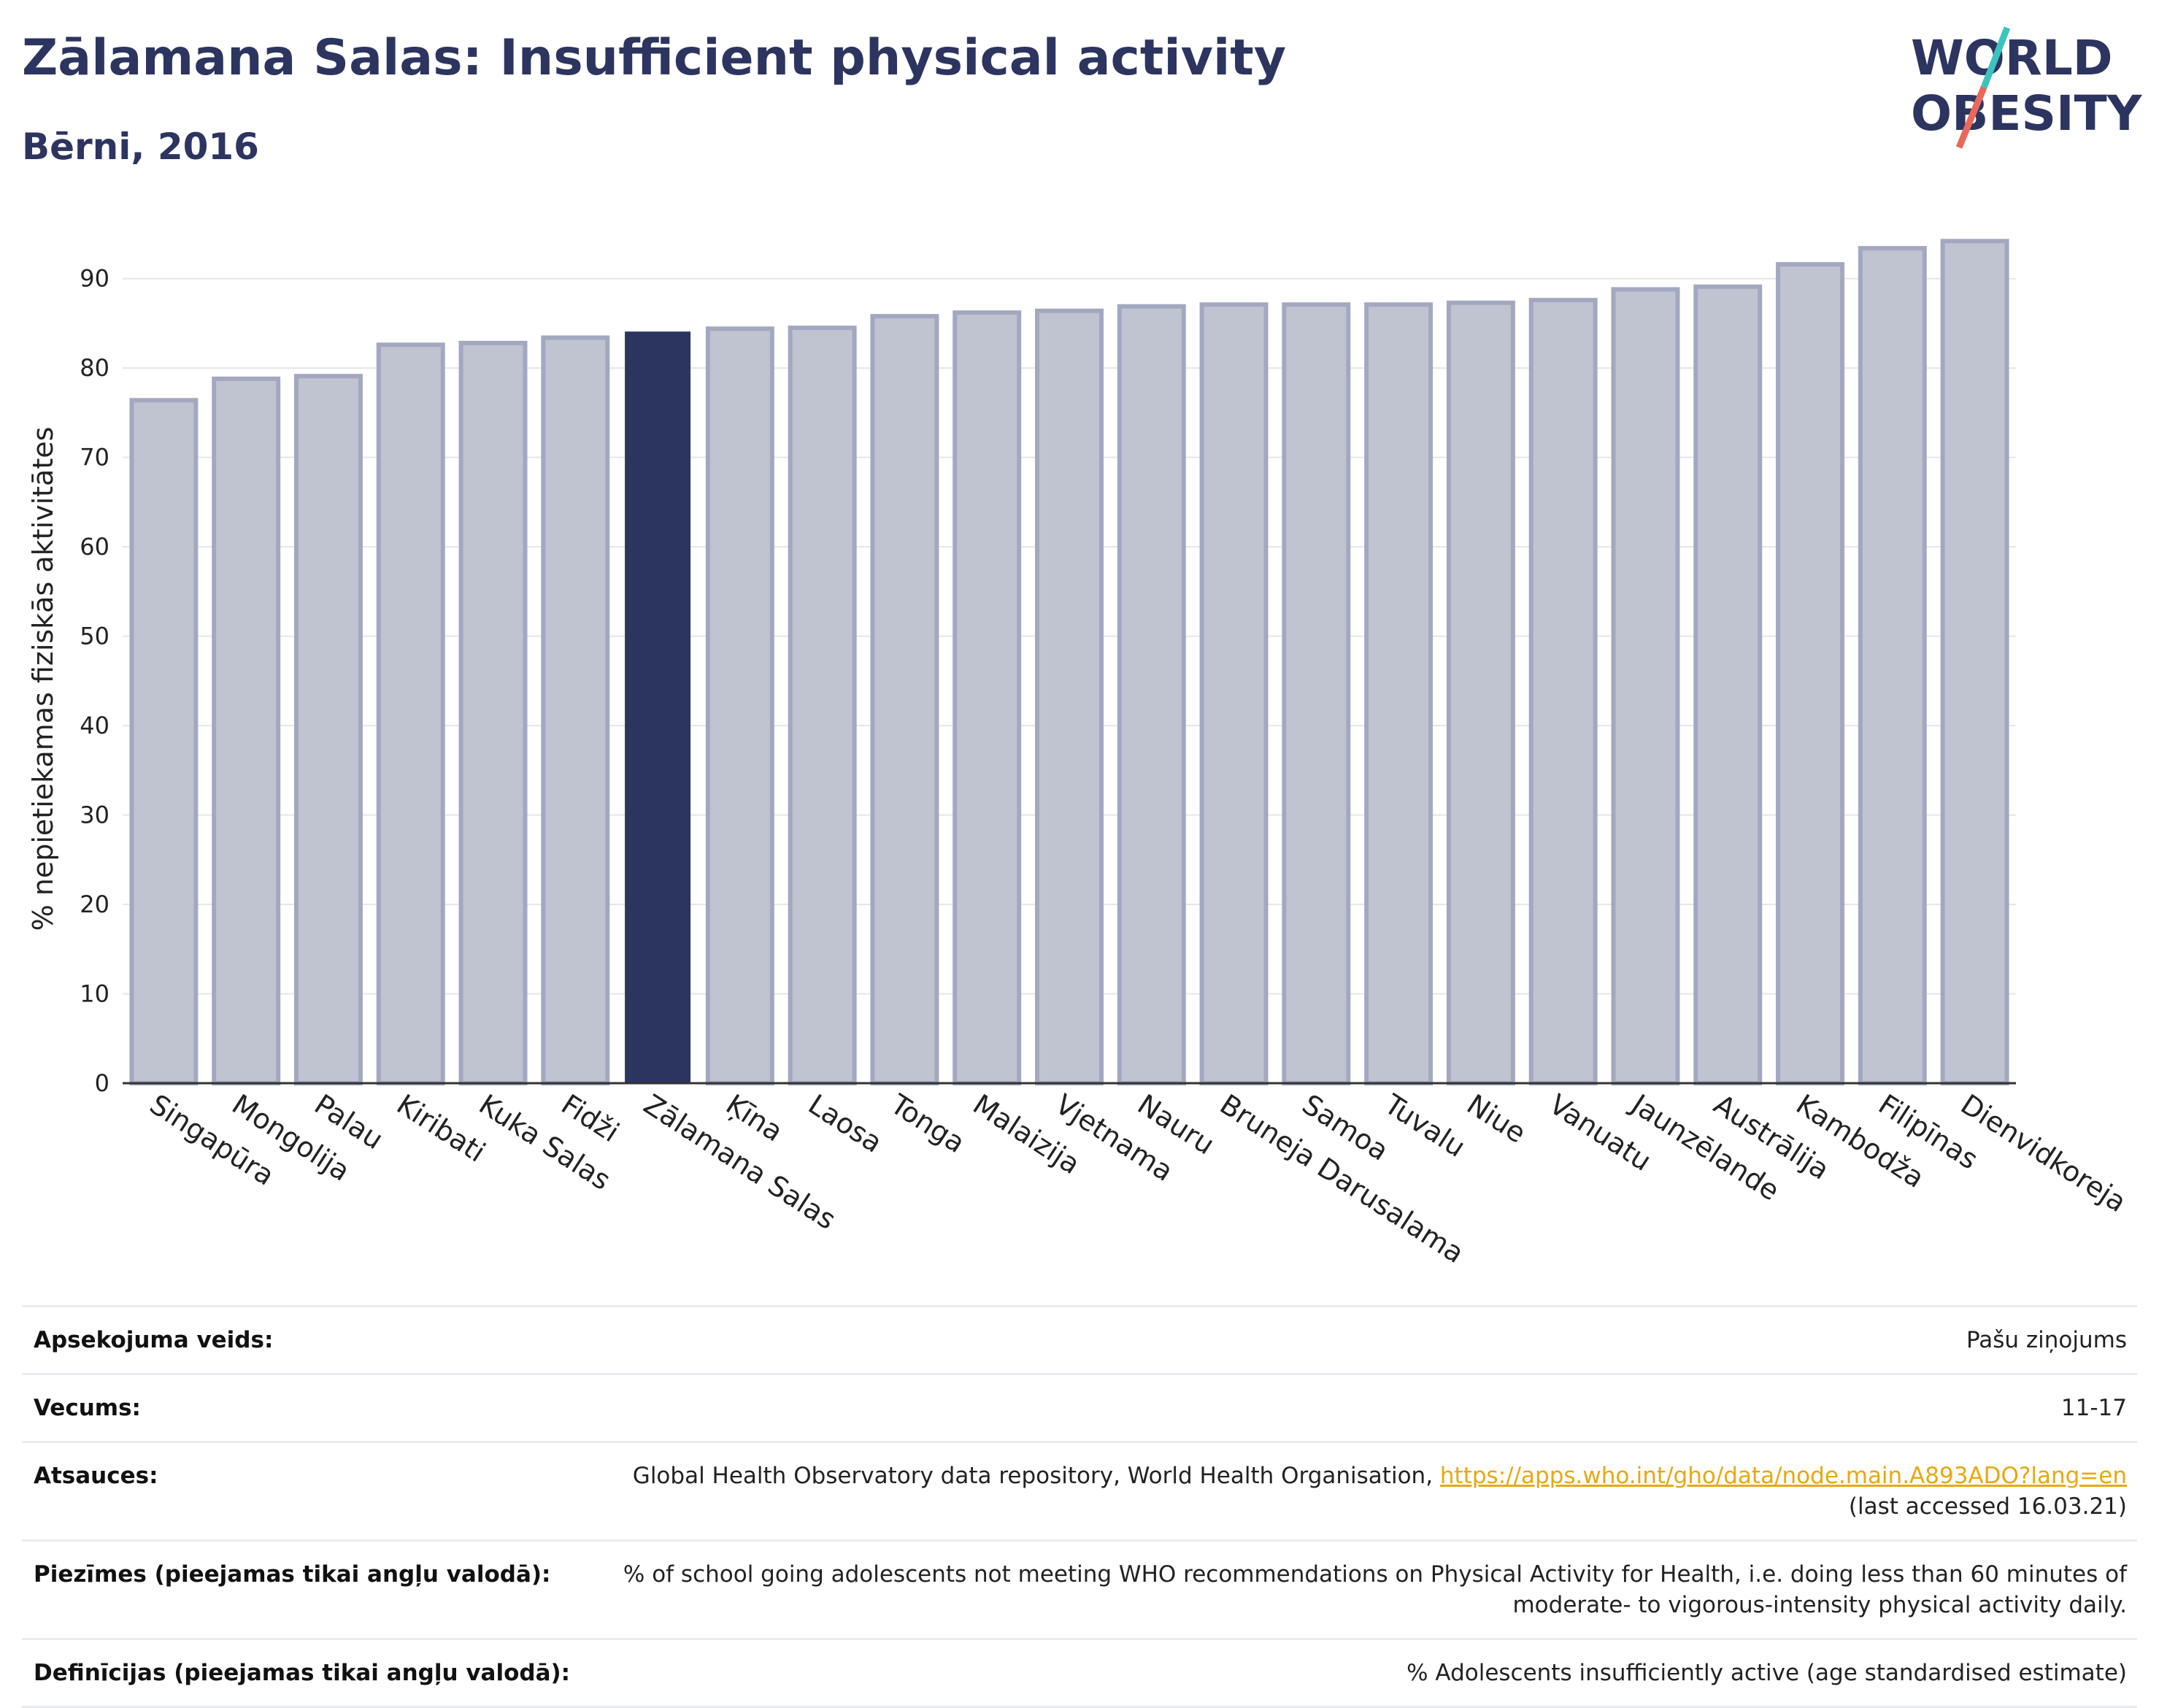 Image resolution: width=2159 pixels, height=1708 pixels. Describe the element at coordinates (2012, 58) in the screenshot. I see `logo-line1: WORLD` at that location.